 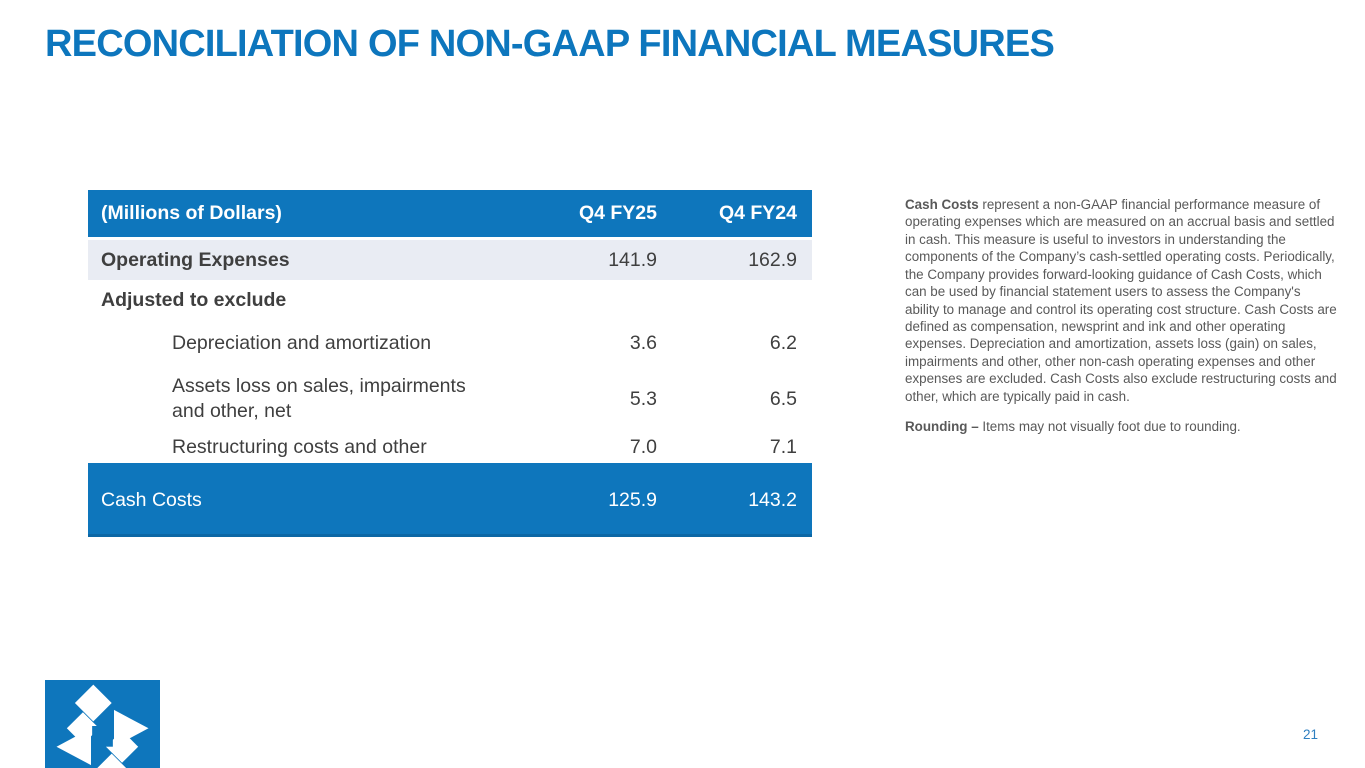 I want to click on table-row-depreciation-amortization: Depreciation and amortization 3.6 6.2, so click(x=450, y=343).